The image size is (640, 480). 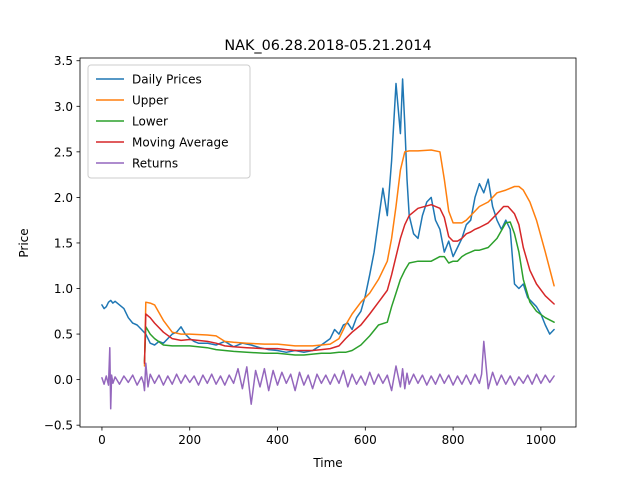 What do you see at coordinates (327, 463) in the screenshot?
I see `x-axis-label: Time` at bounding box center [327, 463].